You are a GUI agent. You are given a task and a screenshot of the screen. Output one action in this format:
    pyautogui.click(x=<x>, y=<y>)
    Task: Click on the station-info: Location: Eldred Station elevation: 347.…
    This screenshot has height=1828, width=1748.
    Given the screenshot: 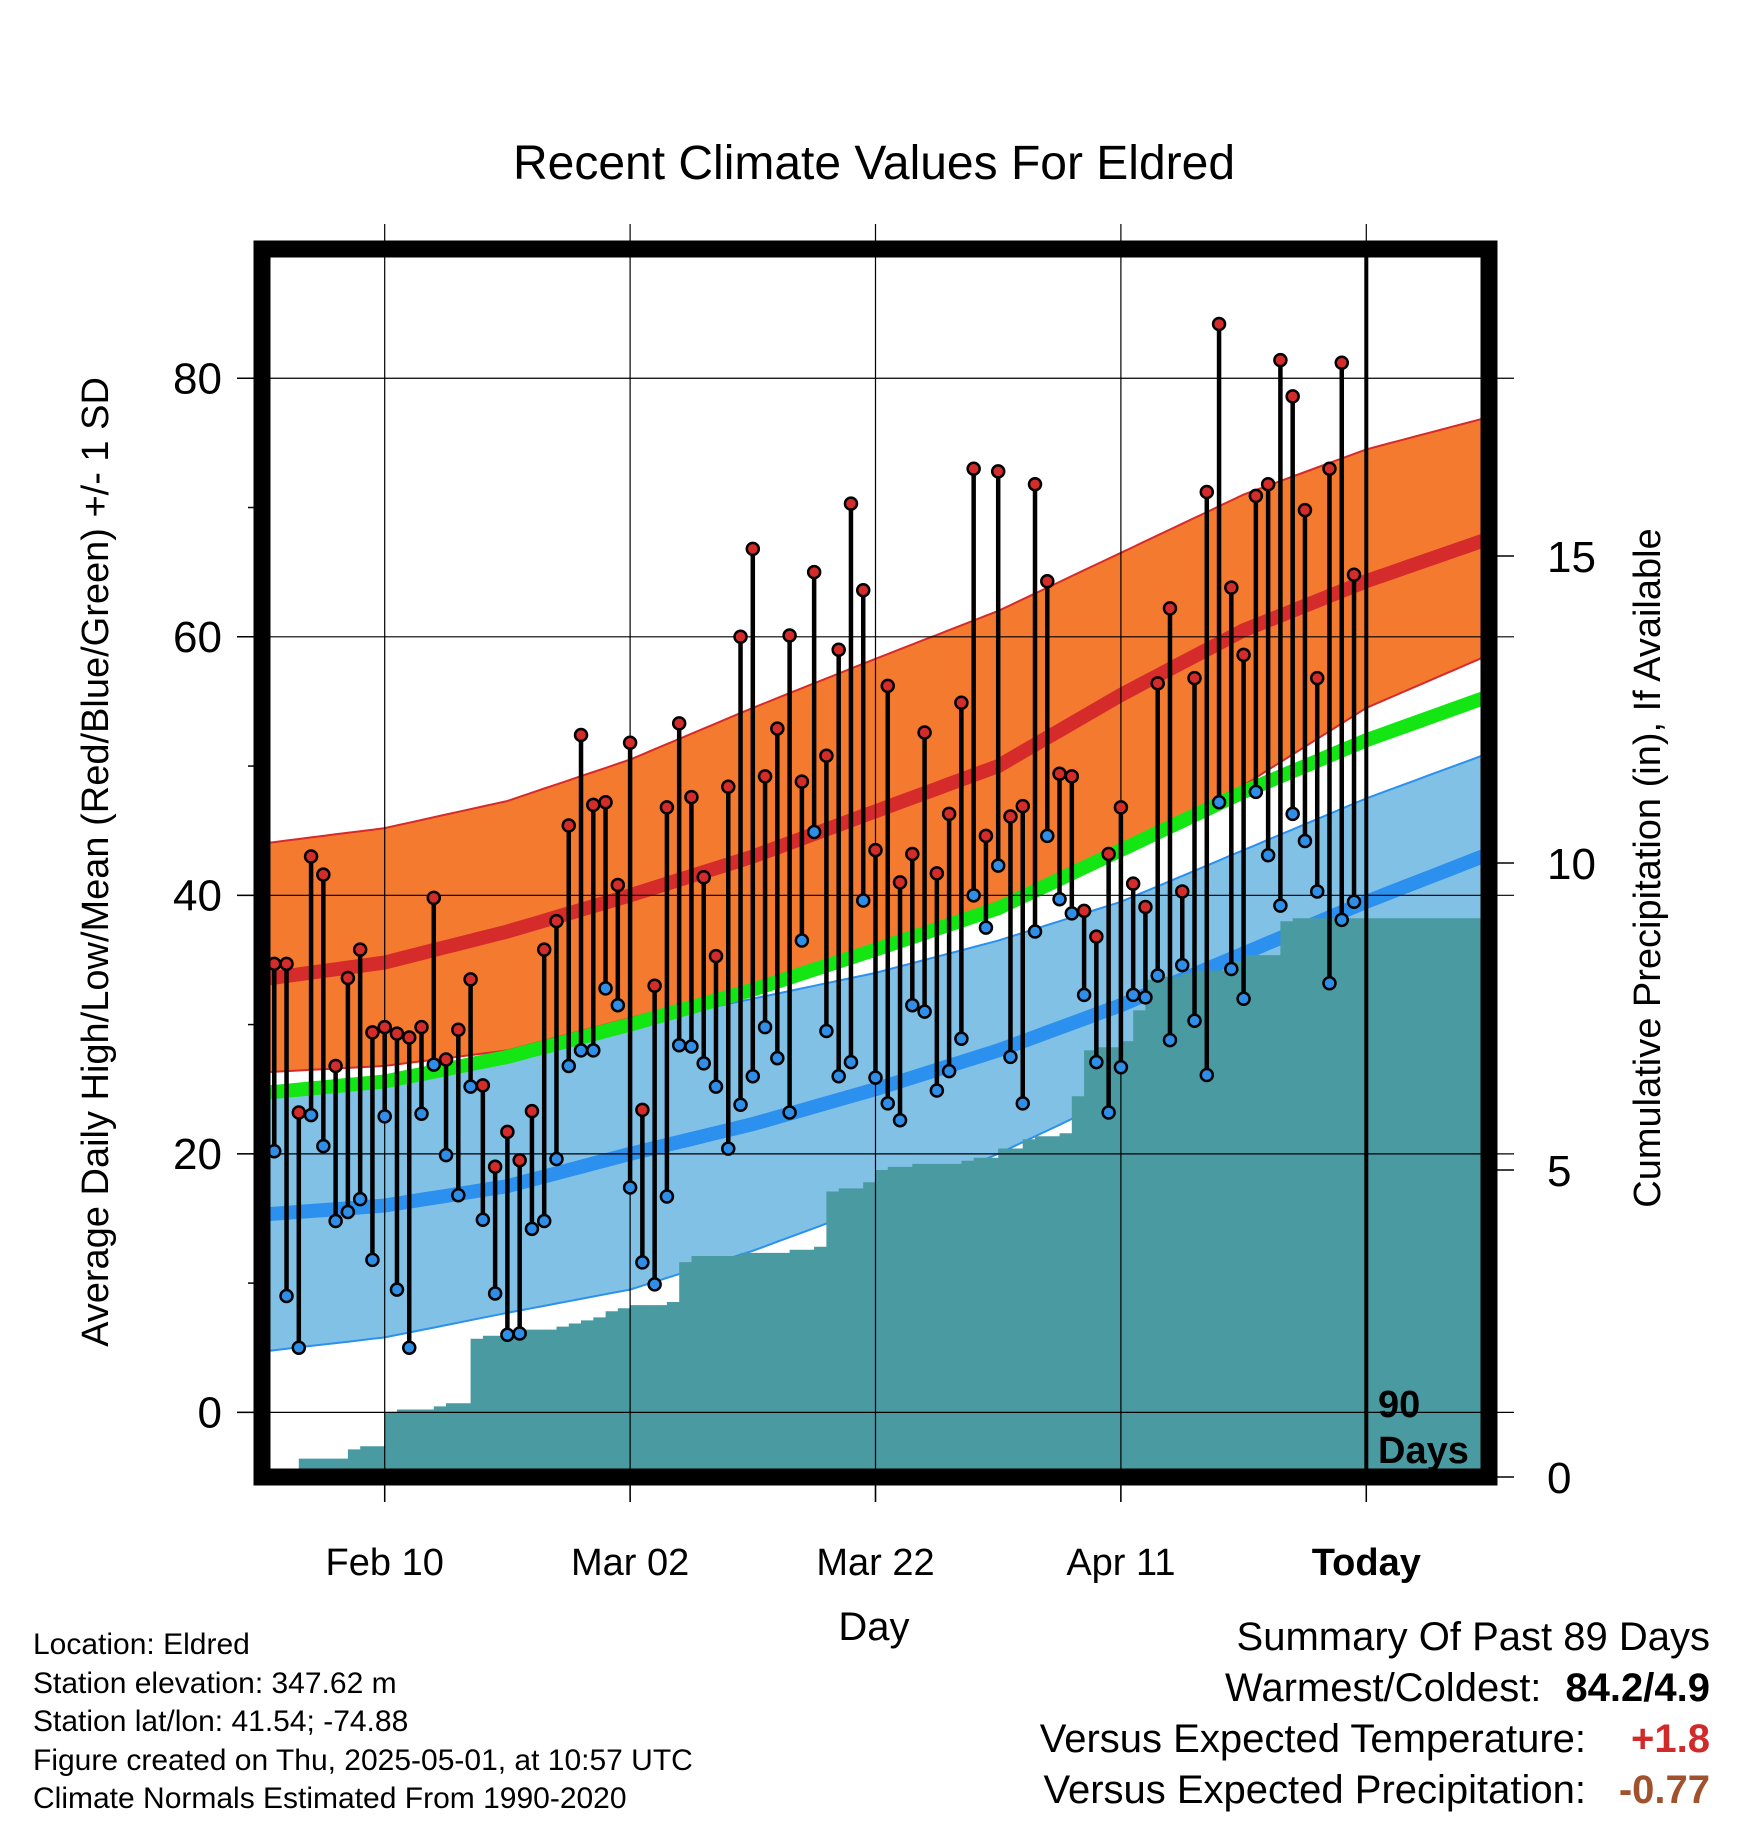 What is the action you would take?
    pyautogui.click(x=363, y=1722)
    